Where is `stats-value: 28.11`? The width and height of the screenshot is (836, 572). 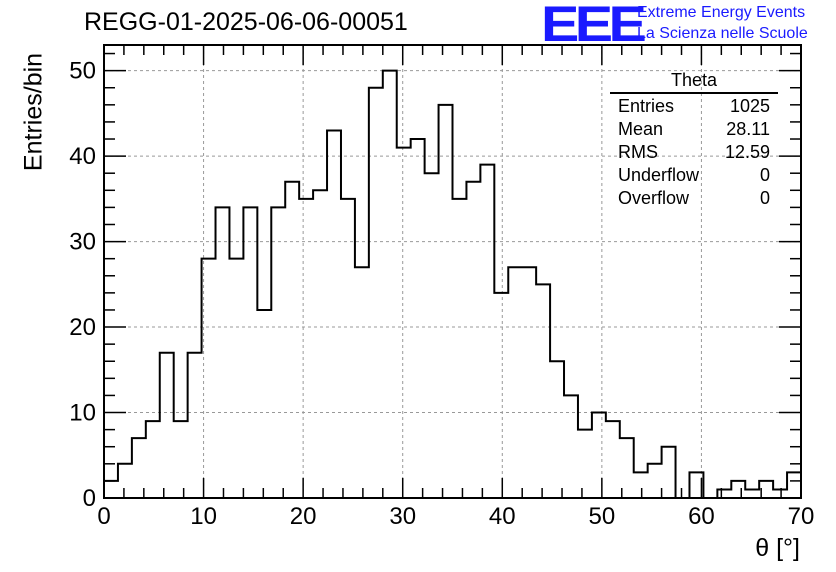 stats-value: 28.11 is located at coordinates (748, 129).